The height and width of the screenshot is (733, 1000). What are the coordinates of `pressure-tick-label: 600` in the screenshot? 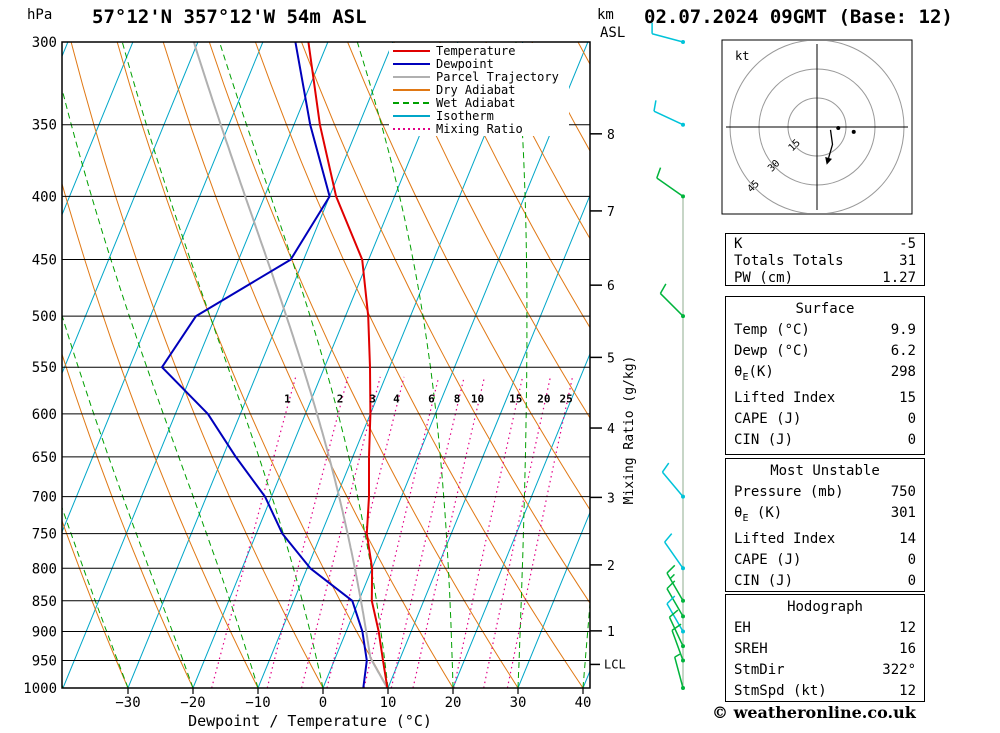 It's located at (44, 415).